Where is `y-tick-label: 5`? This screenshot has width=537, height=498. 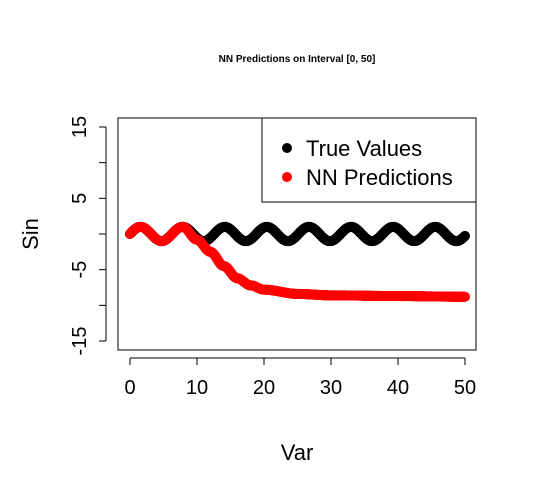 y-tick-label: 5 is located at coordinates (80, 198).